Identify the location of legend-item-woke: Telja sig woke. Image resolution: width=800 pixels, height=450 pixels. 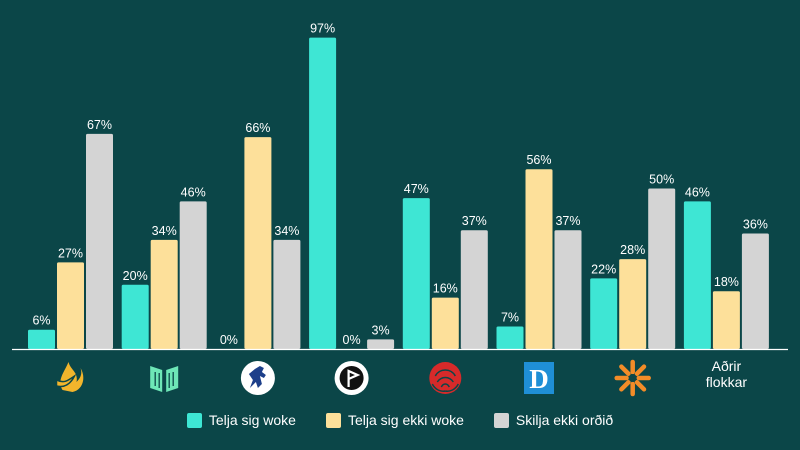
(241, 420).